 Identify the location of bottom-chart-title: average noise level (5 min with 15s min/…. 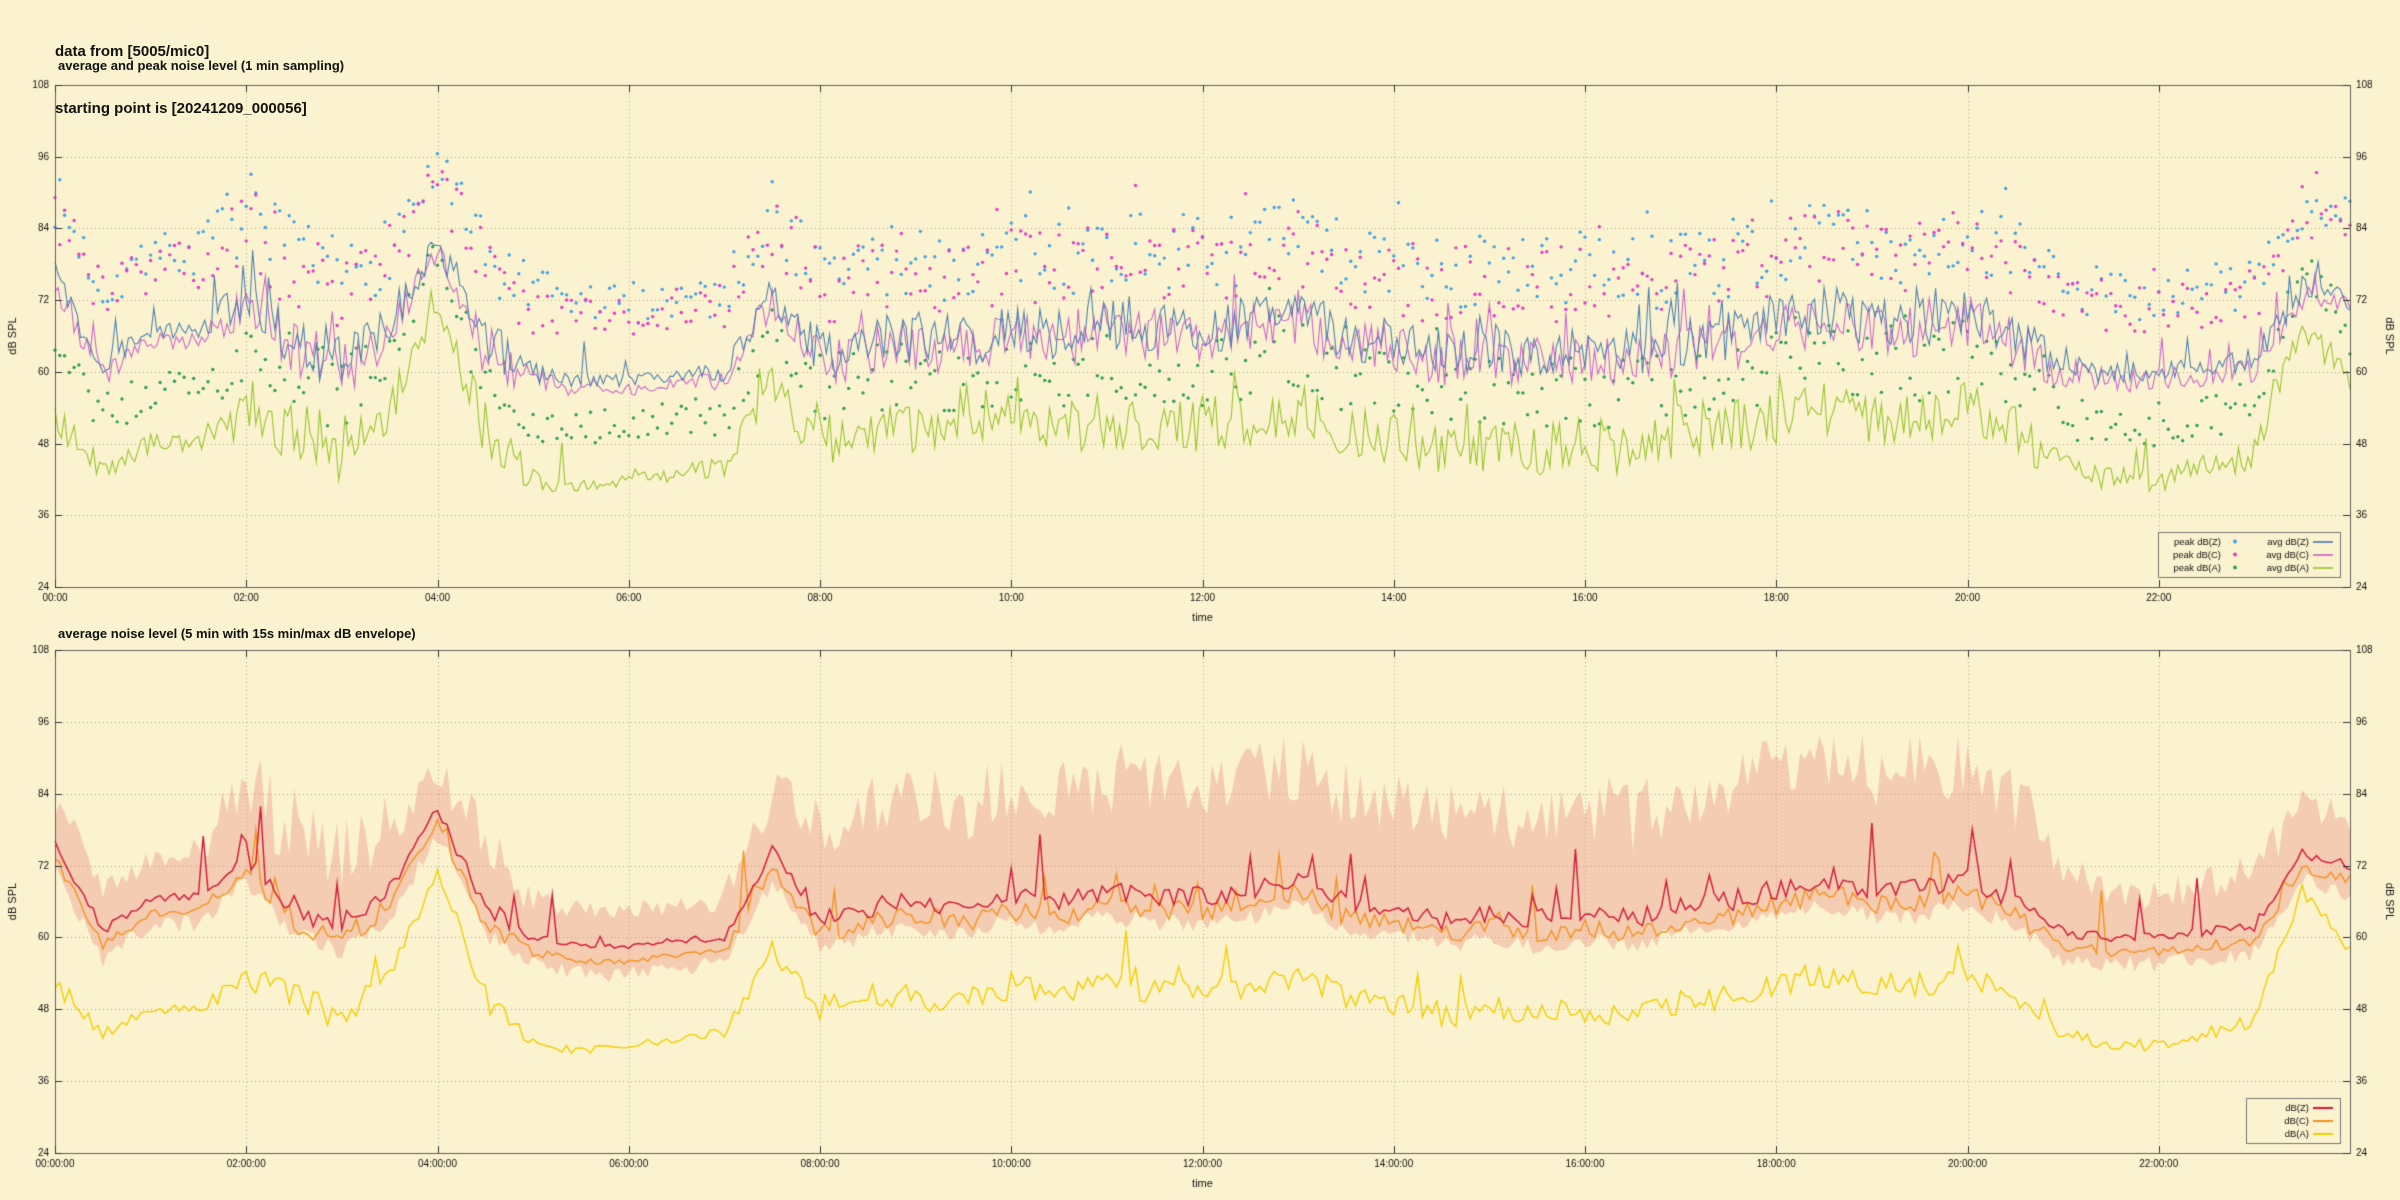
(237, 633).